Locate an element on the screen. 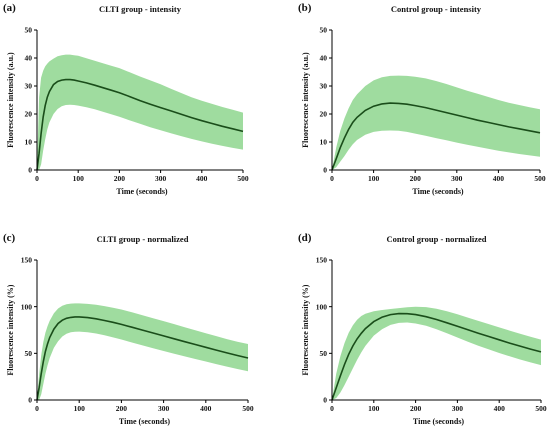  panel-letter: (a) is located at coordinates (9, 8).